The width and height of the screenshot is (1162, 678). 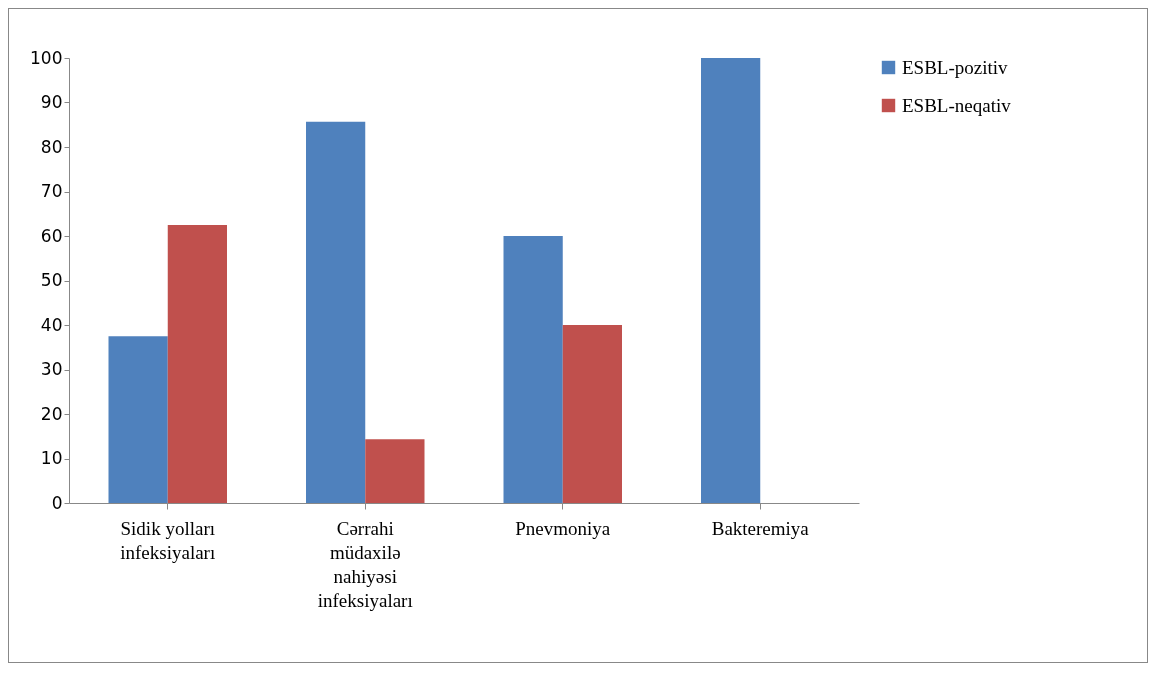 What do you see at coordinates (46, 57) in the screenshot?
I see `y-tick-label: 100` at bounding box center [46, 57].